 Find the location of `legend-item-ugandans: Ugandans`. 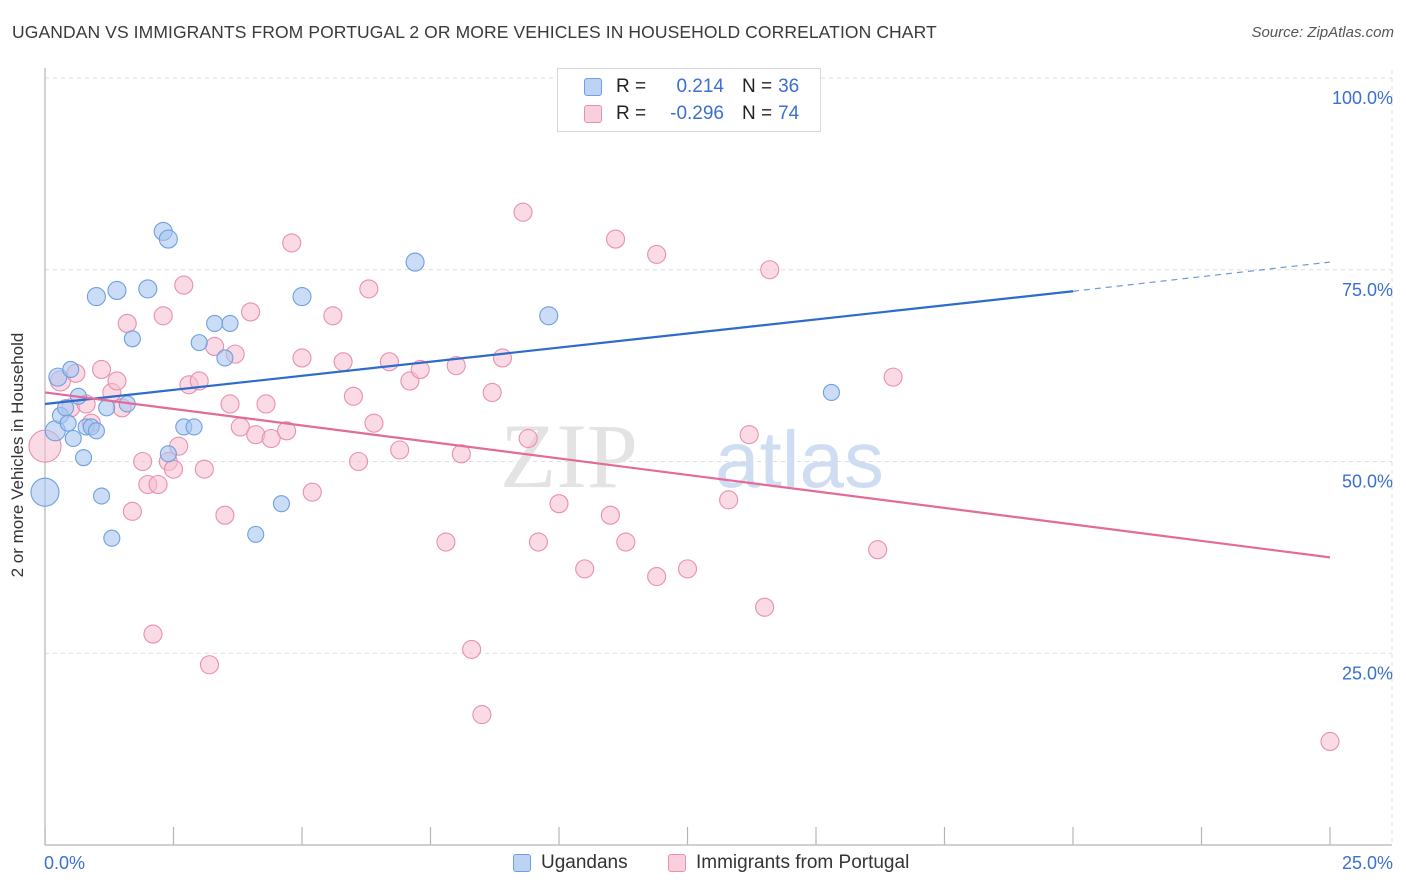

legend-item-ugandans: Ugandans is located at coordinates (570, 863).